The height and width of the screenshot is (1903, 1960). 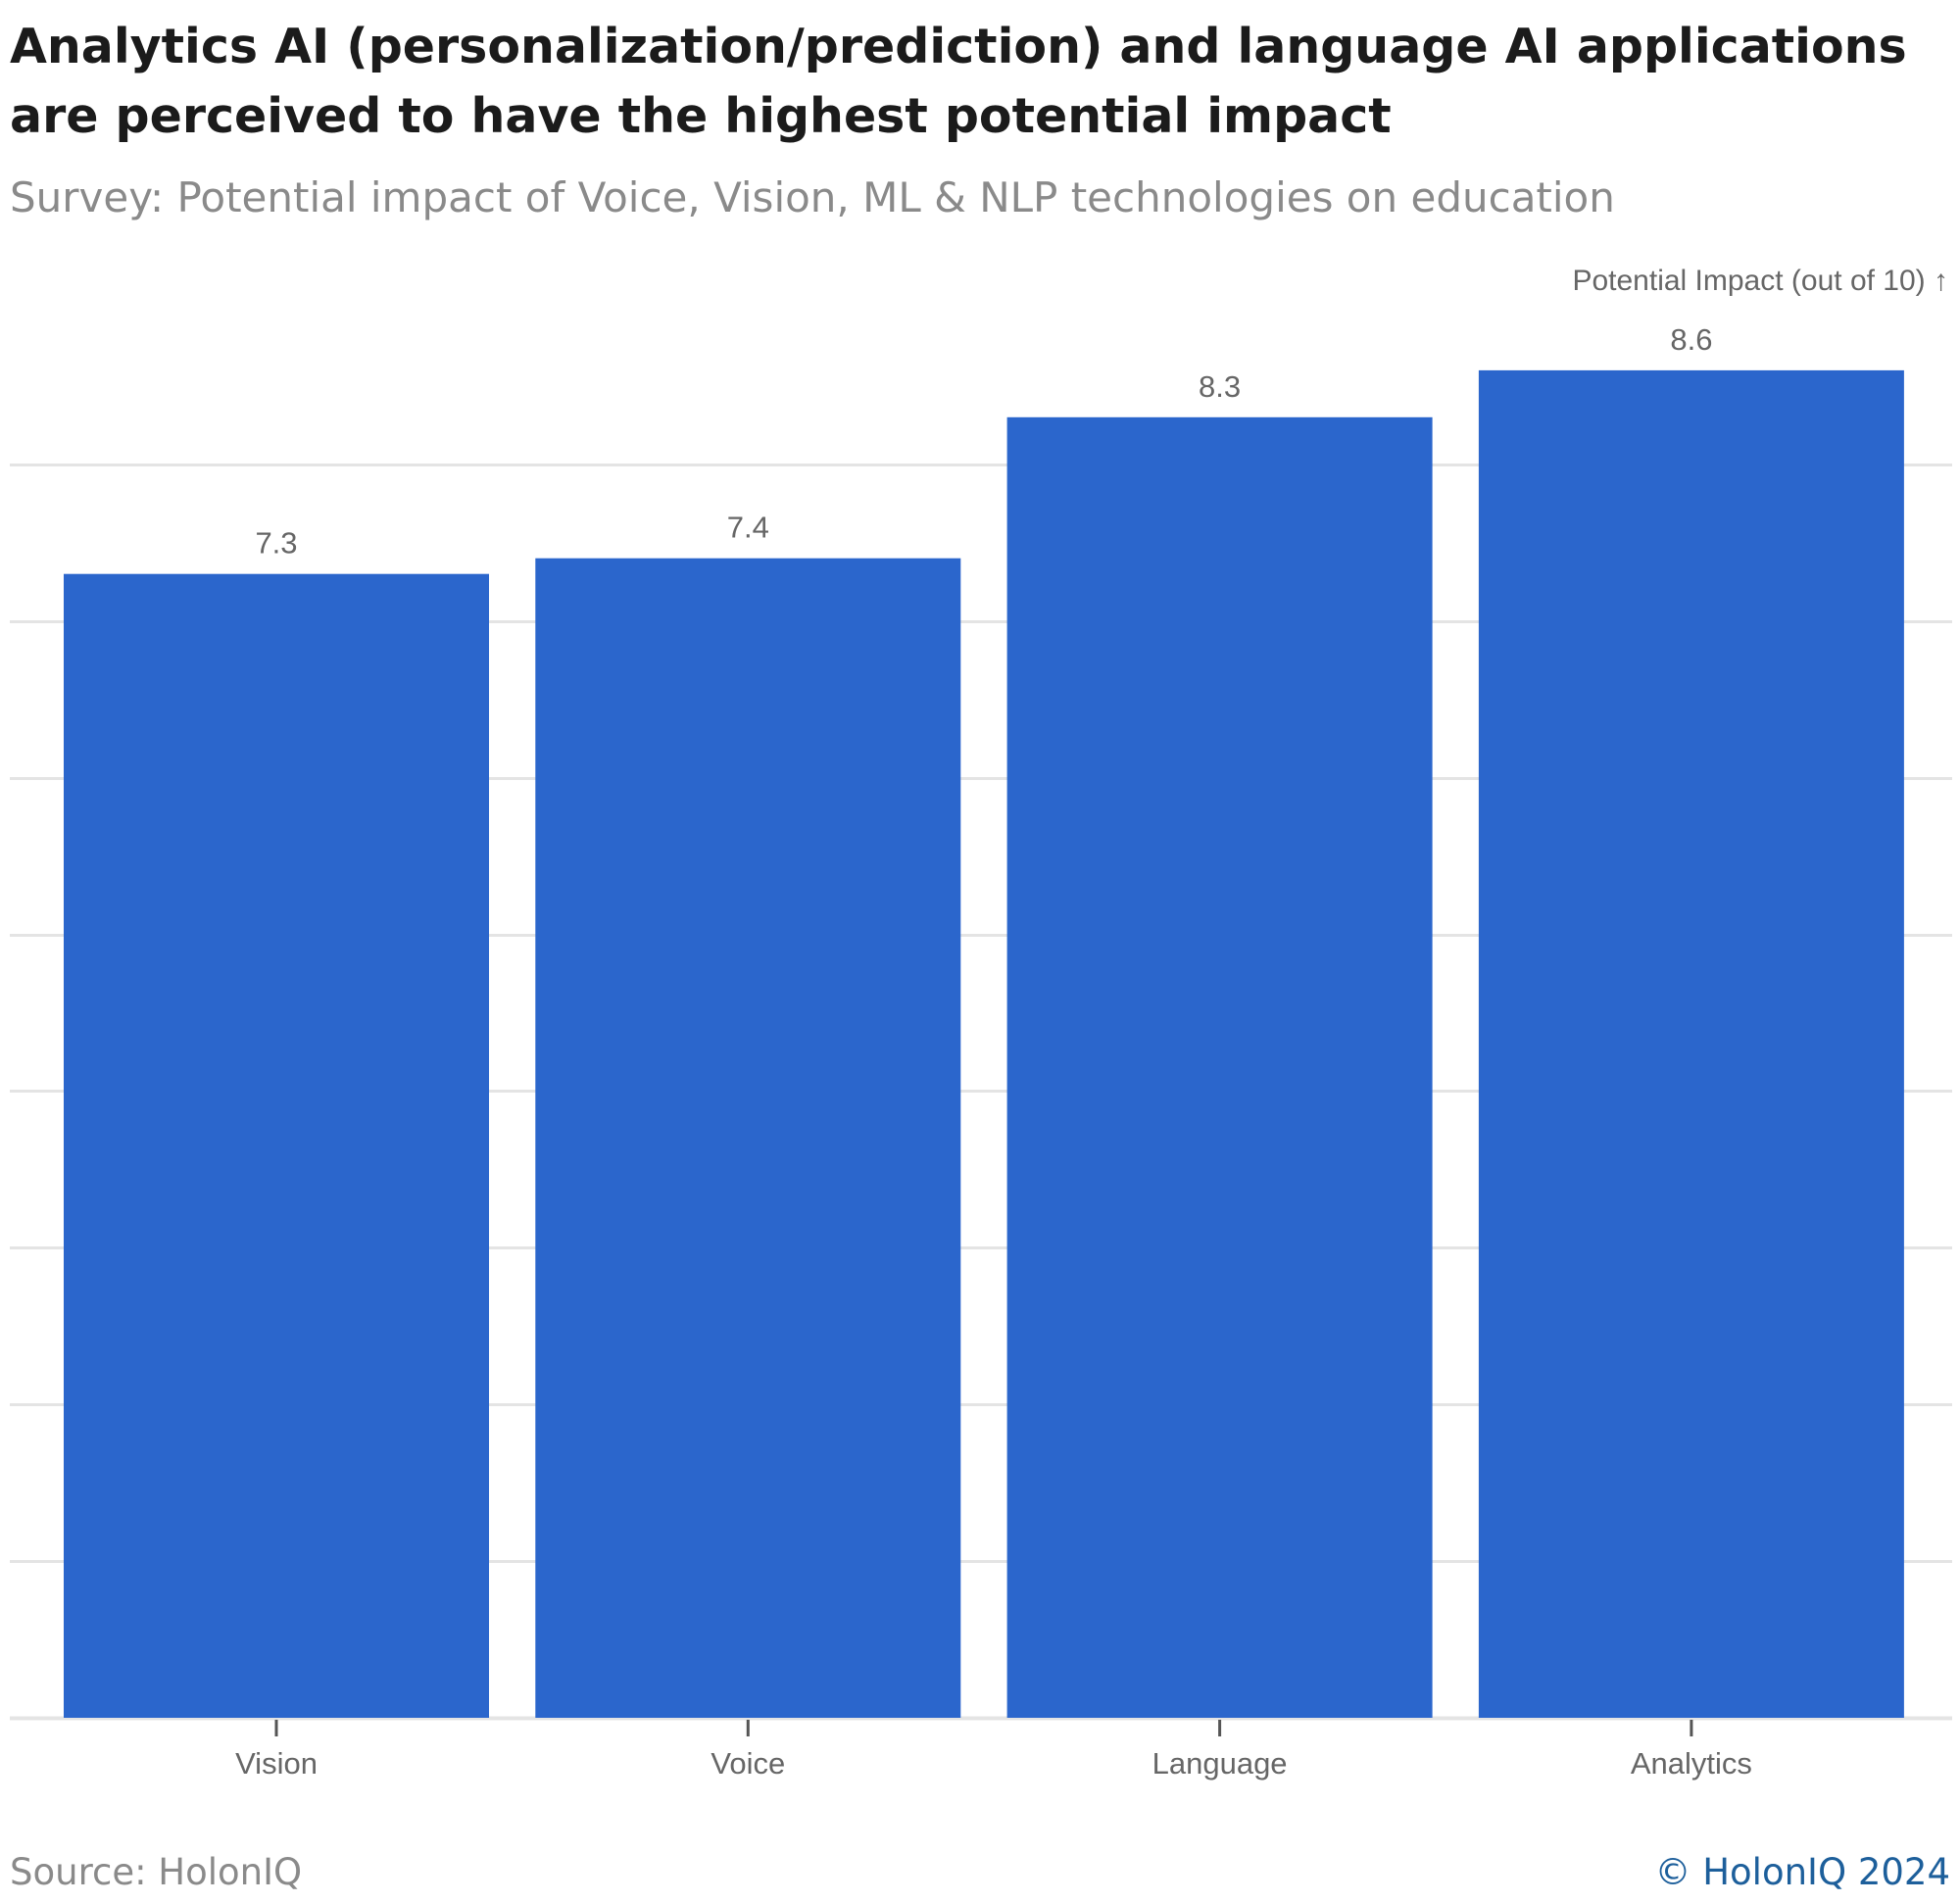 What do you see at coordinates (1802, 1872) in the screenshot?
I see `copyright-link: © HolonIQ 2024` at bounding box center [1802, 1872].